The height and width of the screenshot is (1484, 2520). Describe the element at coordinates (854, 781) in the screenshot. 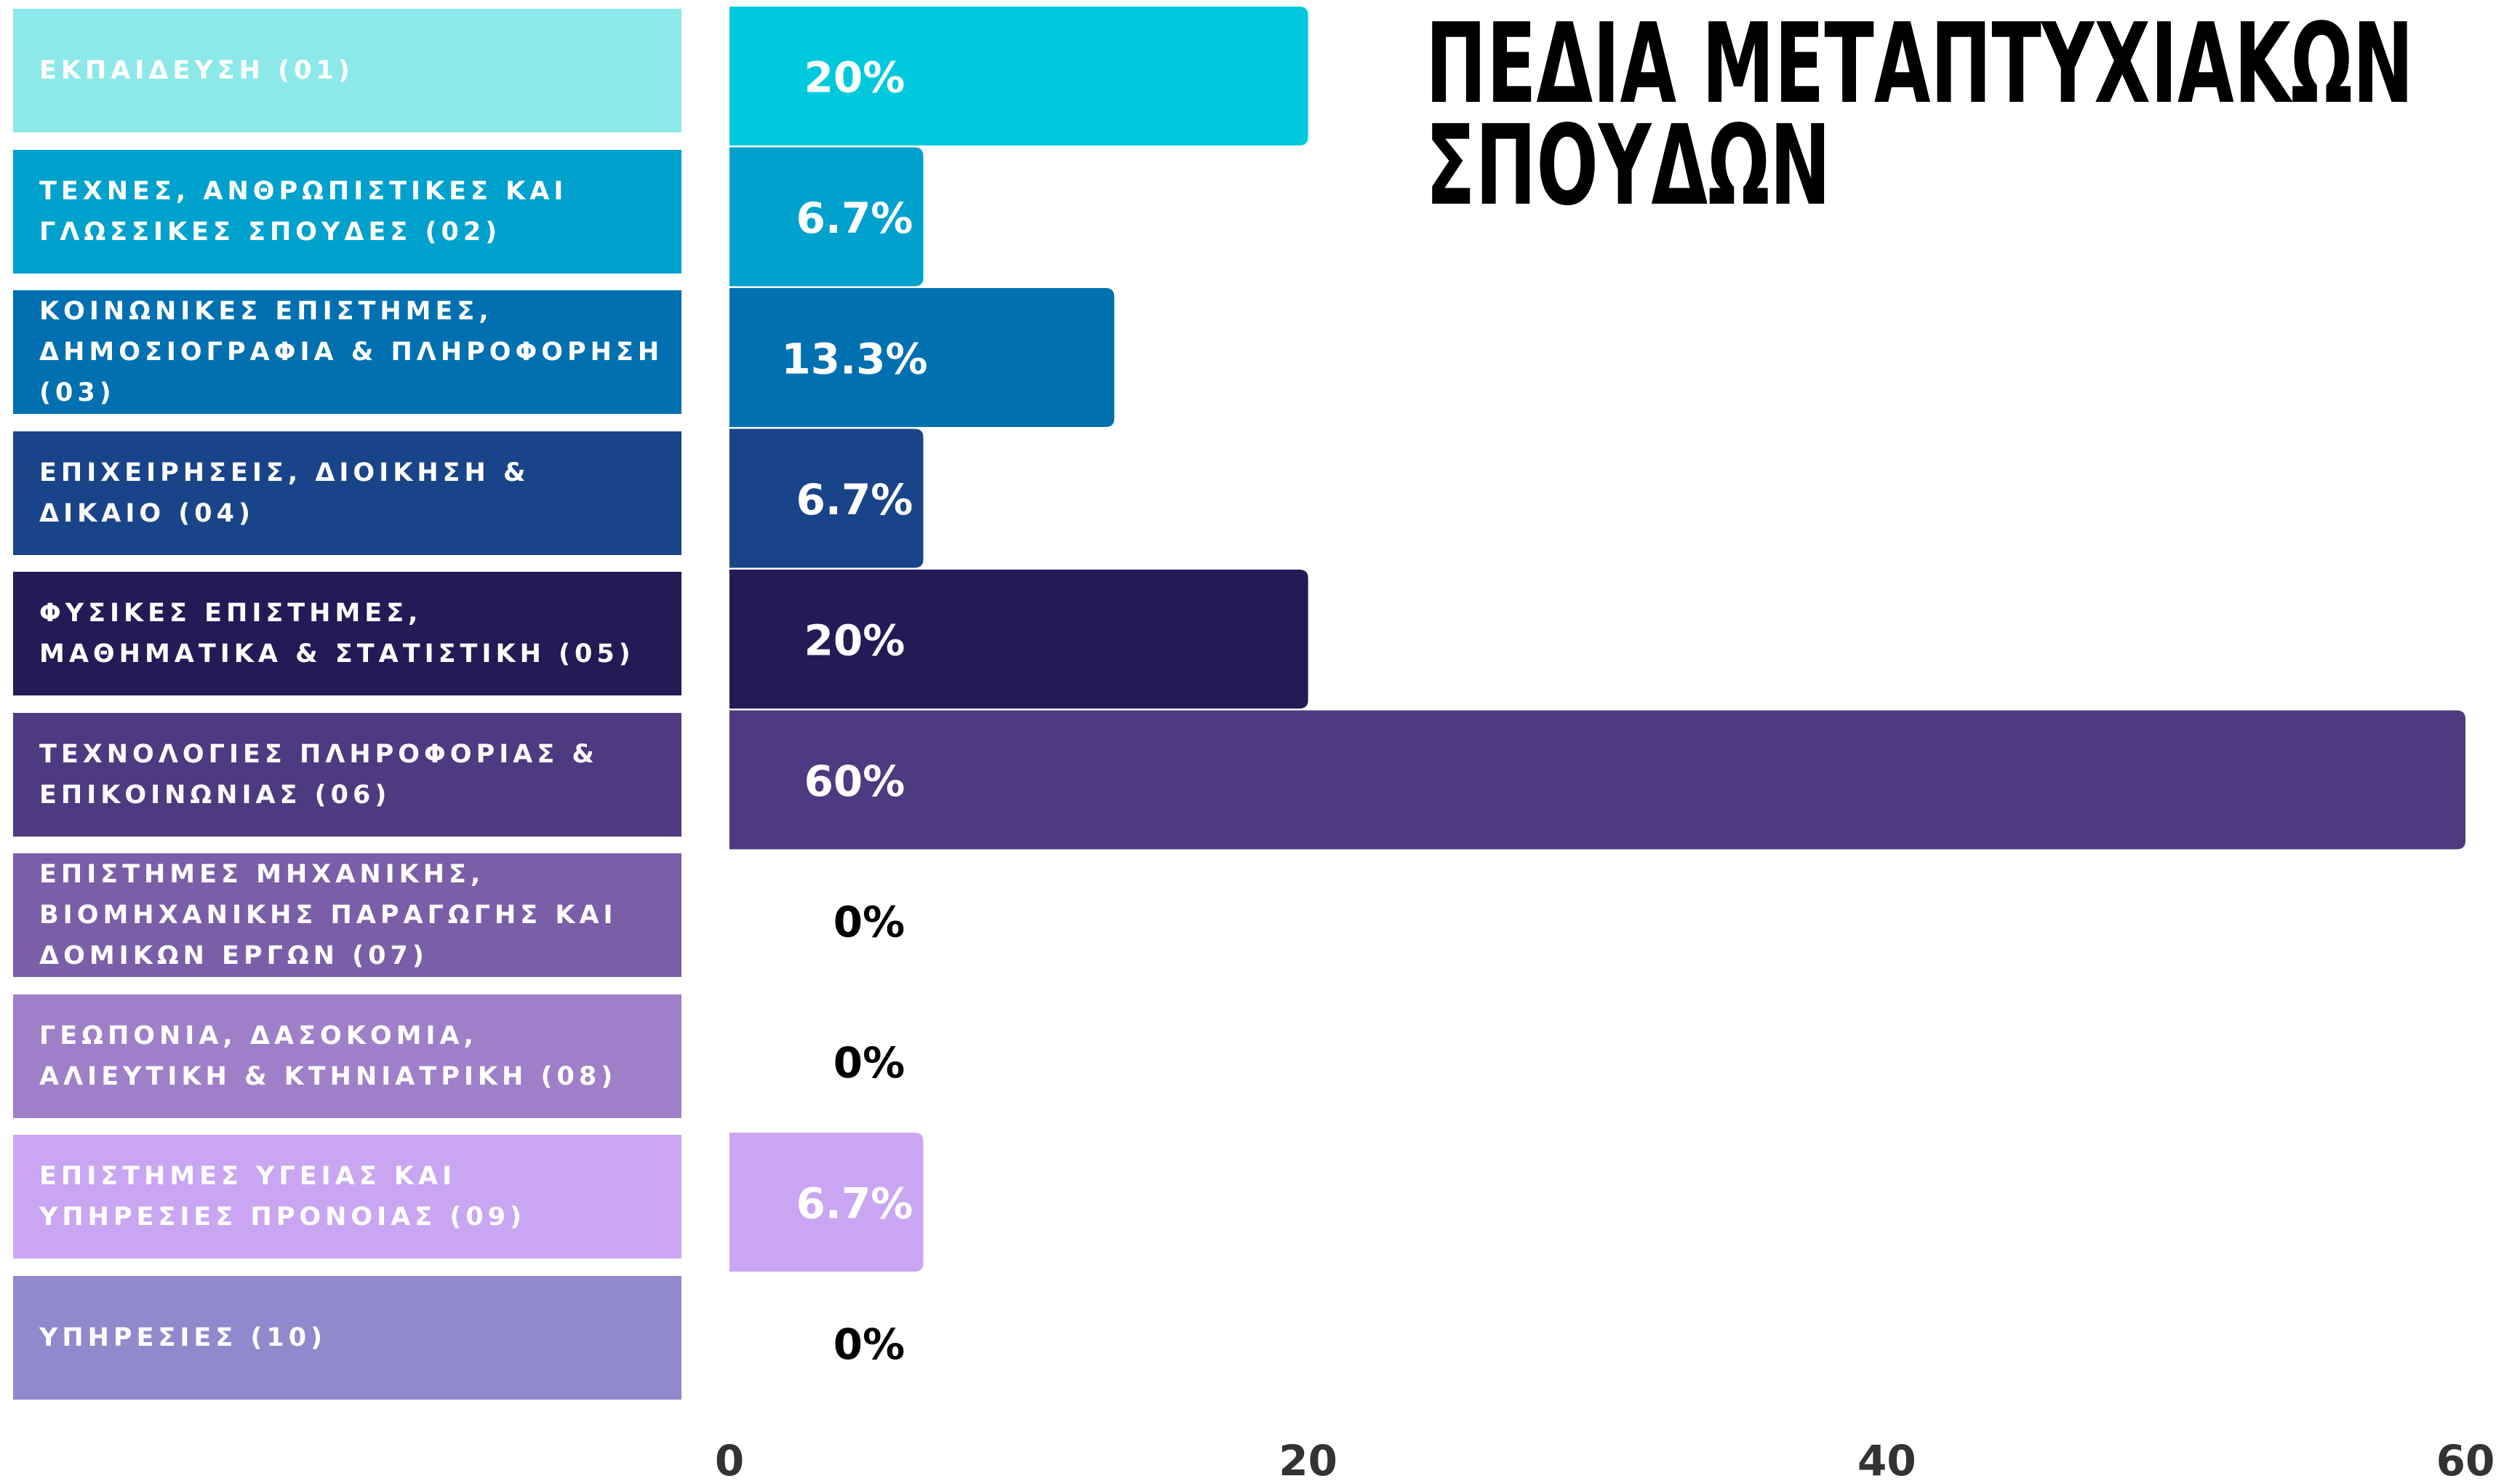

I see `value-label: 60%` at that location.